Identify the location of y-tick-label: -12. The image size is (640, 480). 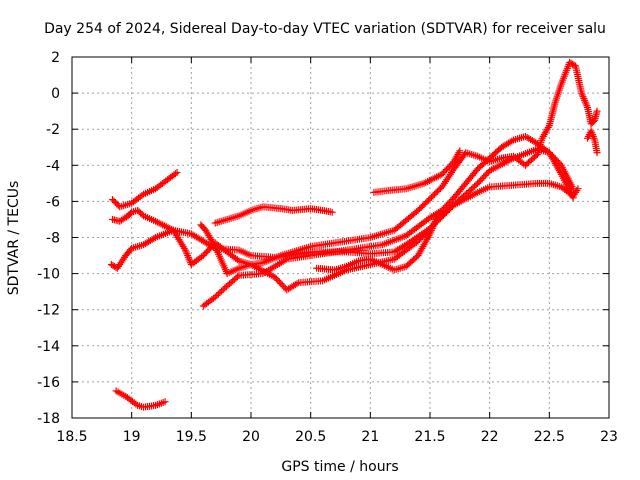
(48, 311).